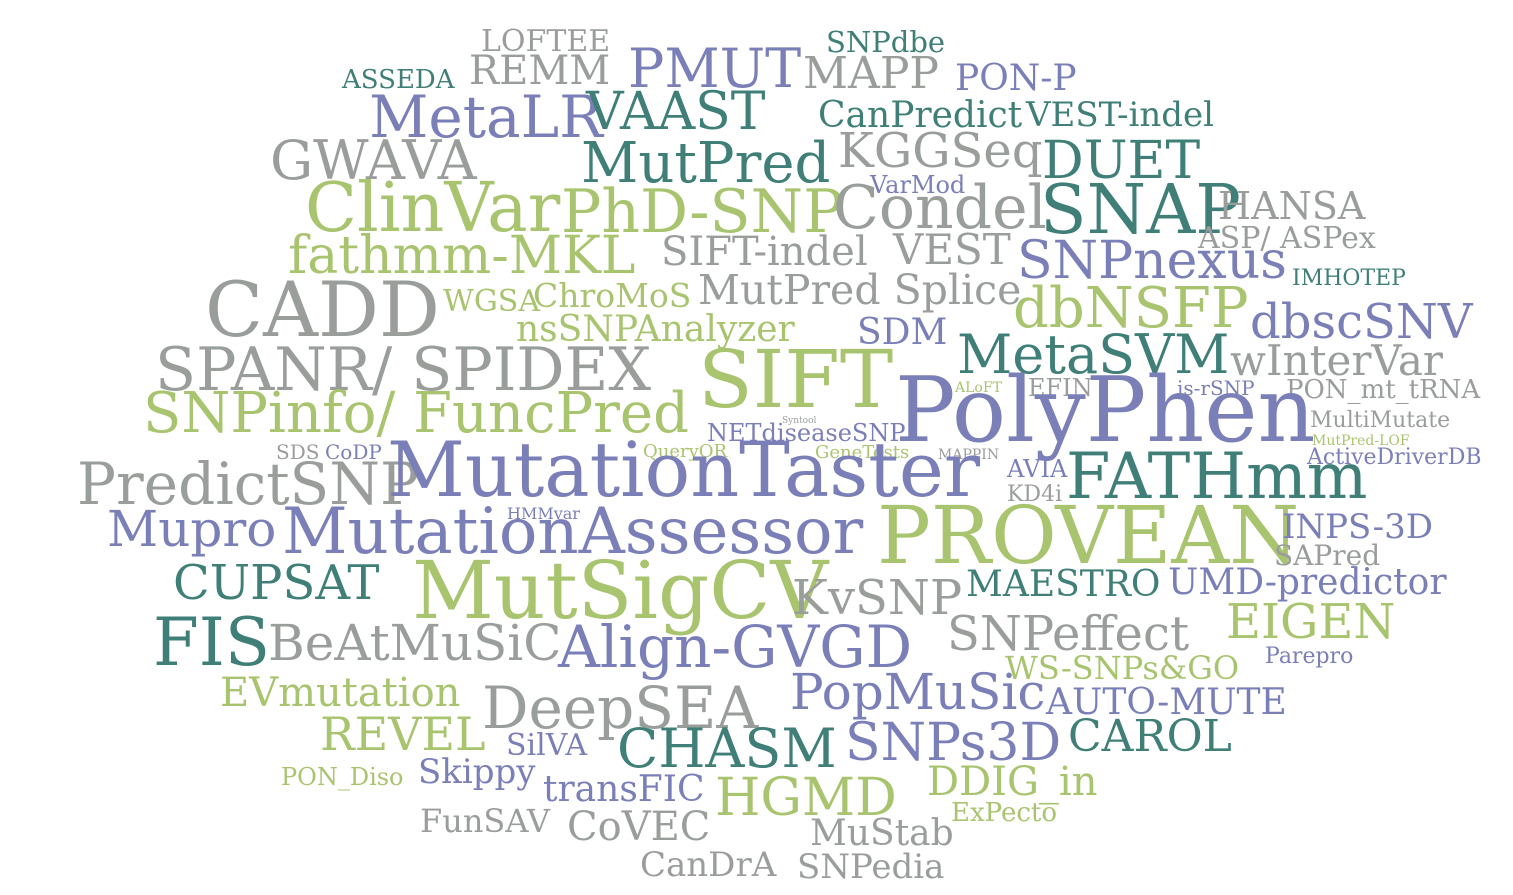  I want to click on word-mappin: MAPPIN, so click(969, 455).